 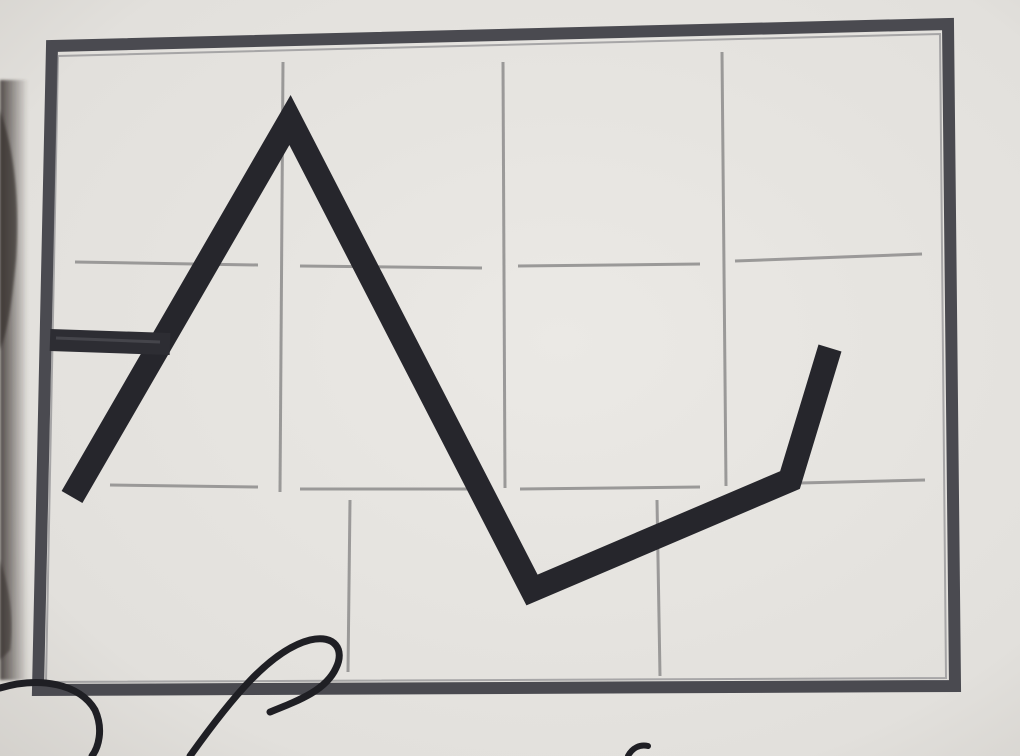 I want to click on handwriting-mark, so click(x=638, y=749).